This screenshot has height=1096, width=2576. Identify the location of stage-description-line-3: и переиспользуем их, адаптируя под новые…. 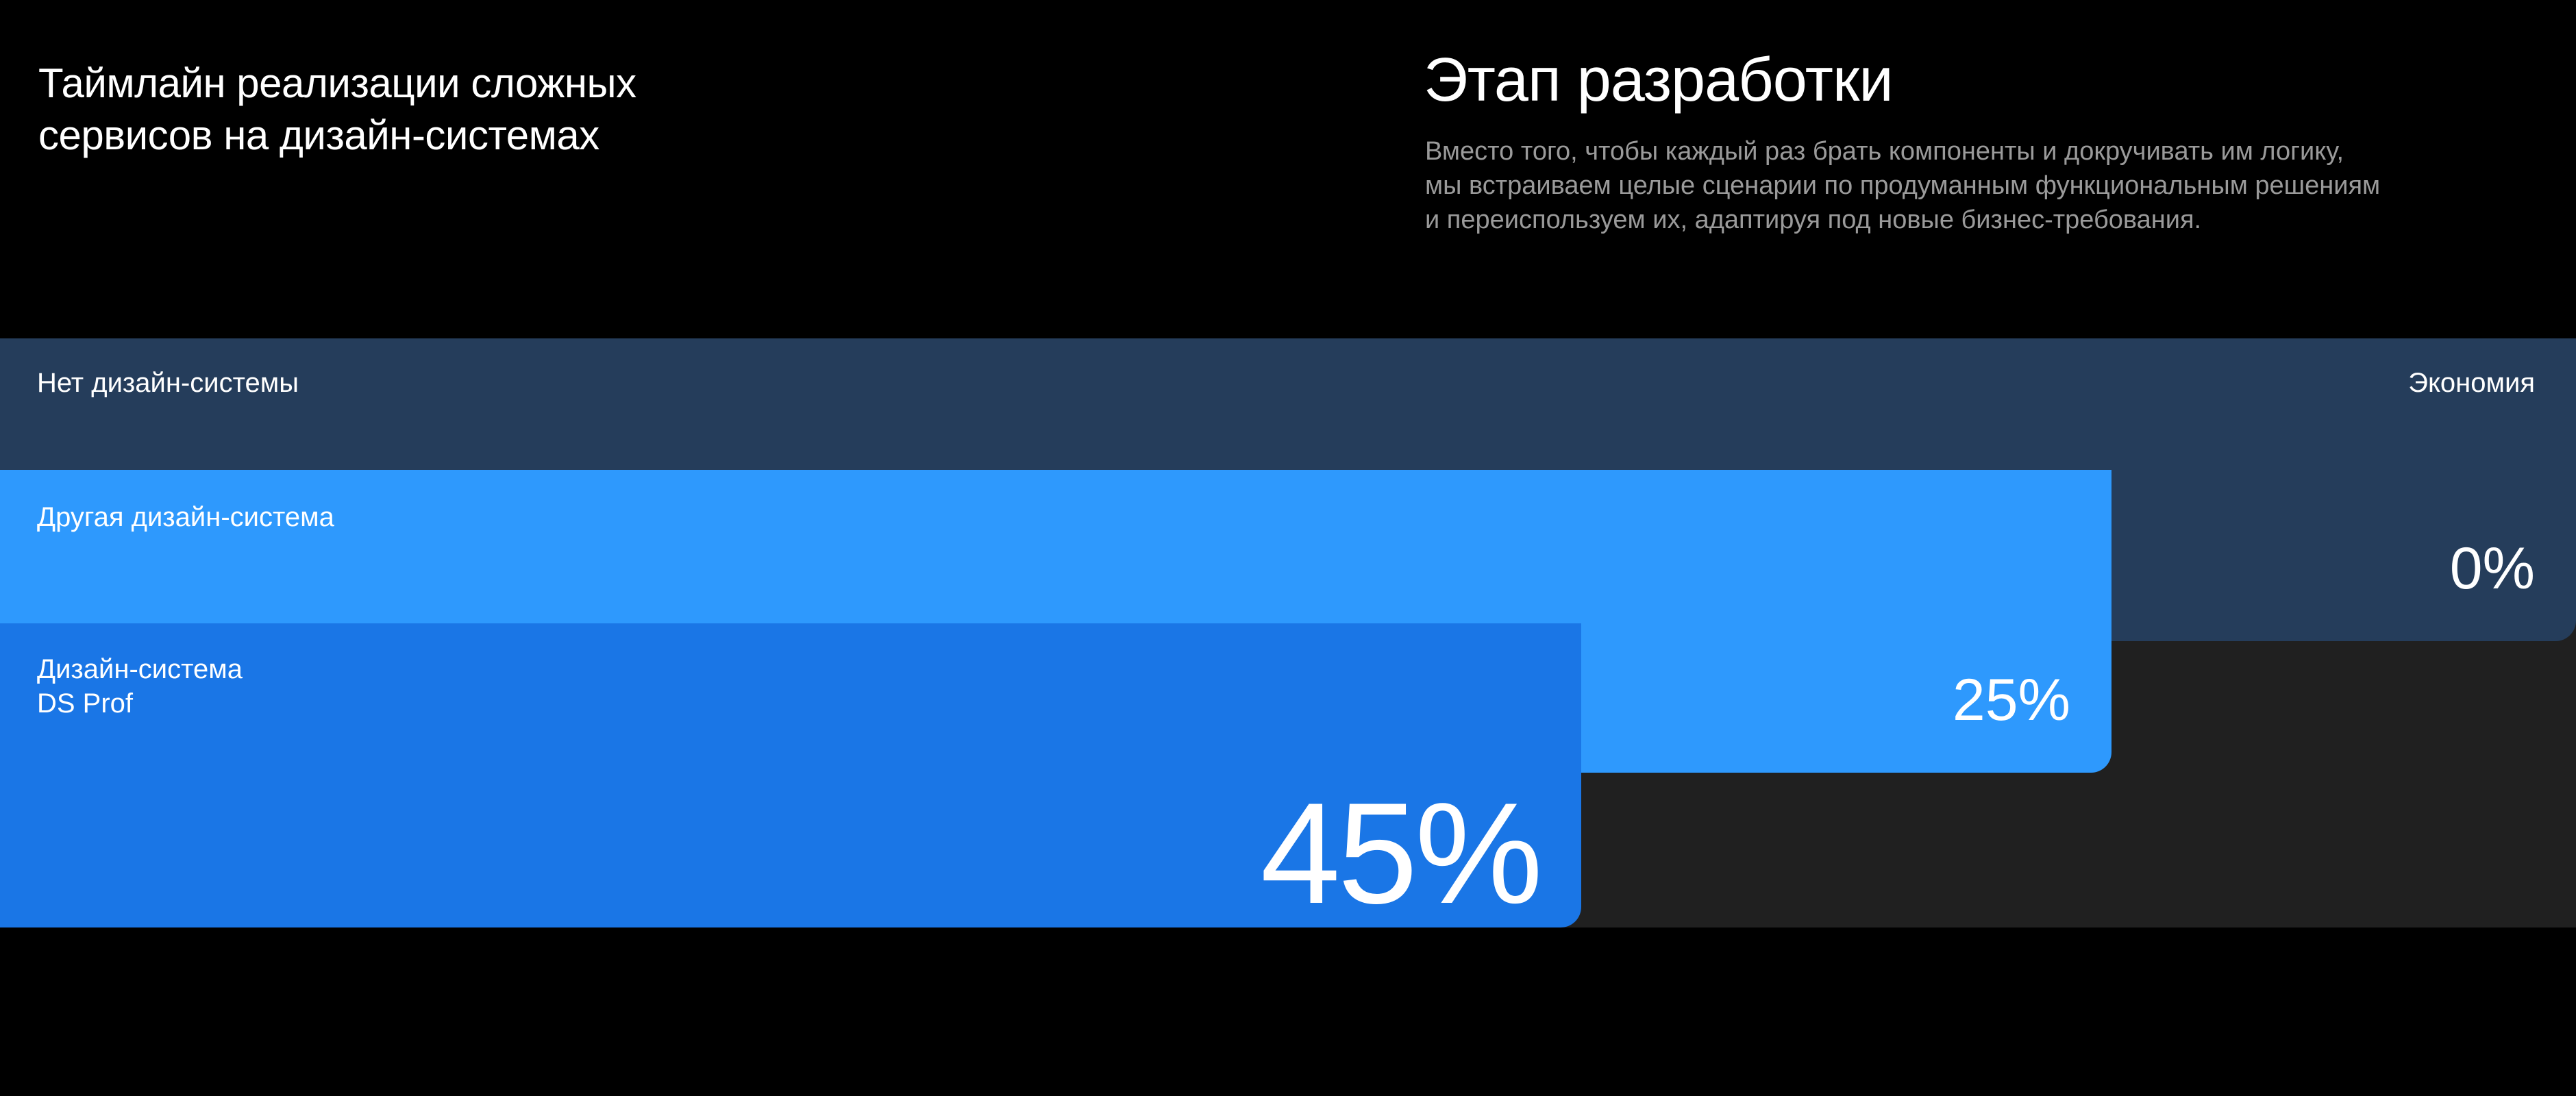
(1813, 220).